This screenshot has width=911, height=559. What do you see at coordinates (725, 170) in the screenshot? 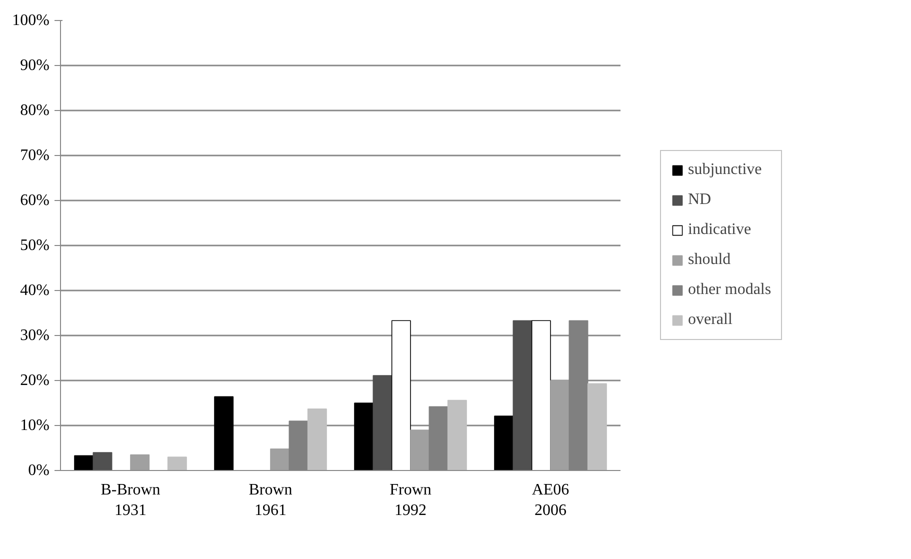
I see `legend-label: subjunctive` at bounding box center [725, 170].